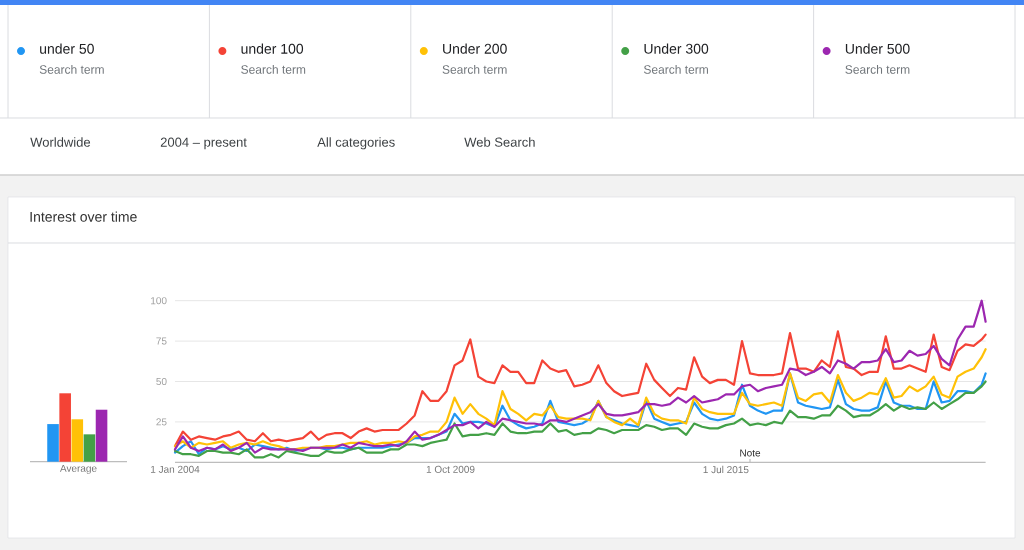 The image size is (1024, 550). Describe the element at coordinates (78, 469) in the screenshot. I see `x-axis-title: Average` at that location.